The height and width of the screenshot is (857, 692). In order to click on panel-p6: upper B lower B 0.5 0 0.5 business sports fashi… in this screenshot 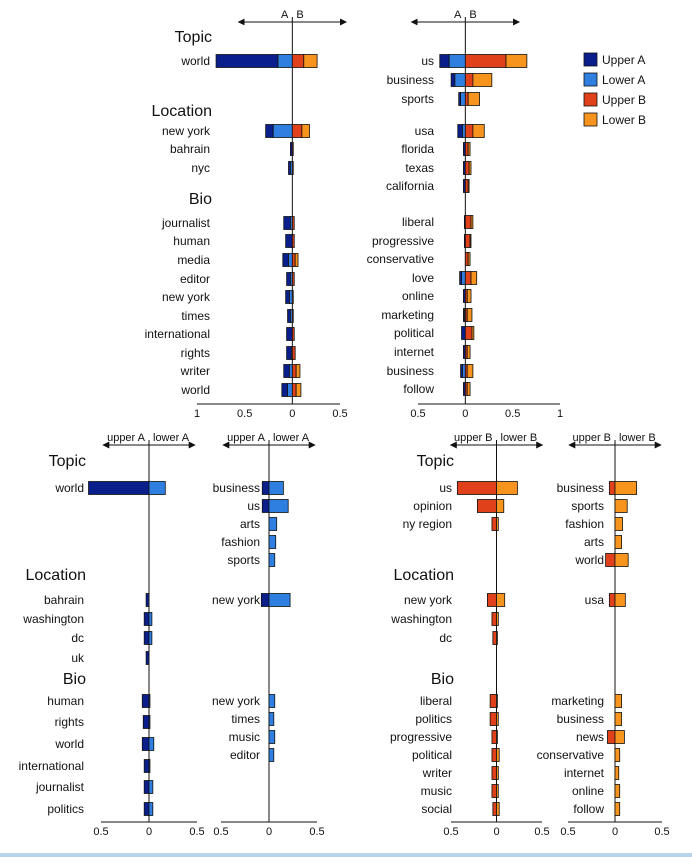, I will do `click(603, 635)`.